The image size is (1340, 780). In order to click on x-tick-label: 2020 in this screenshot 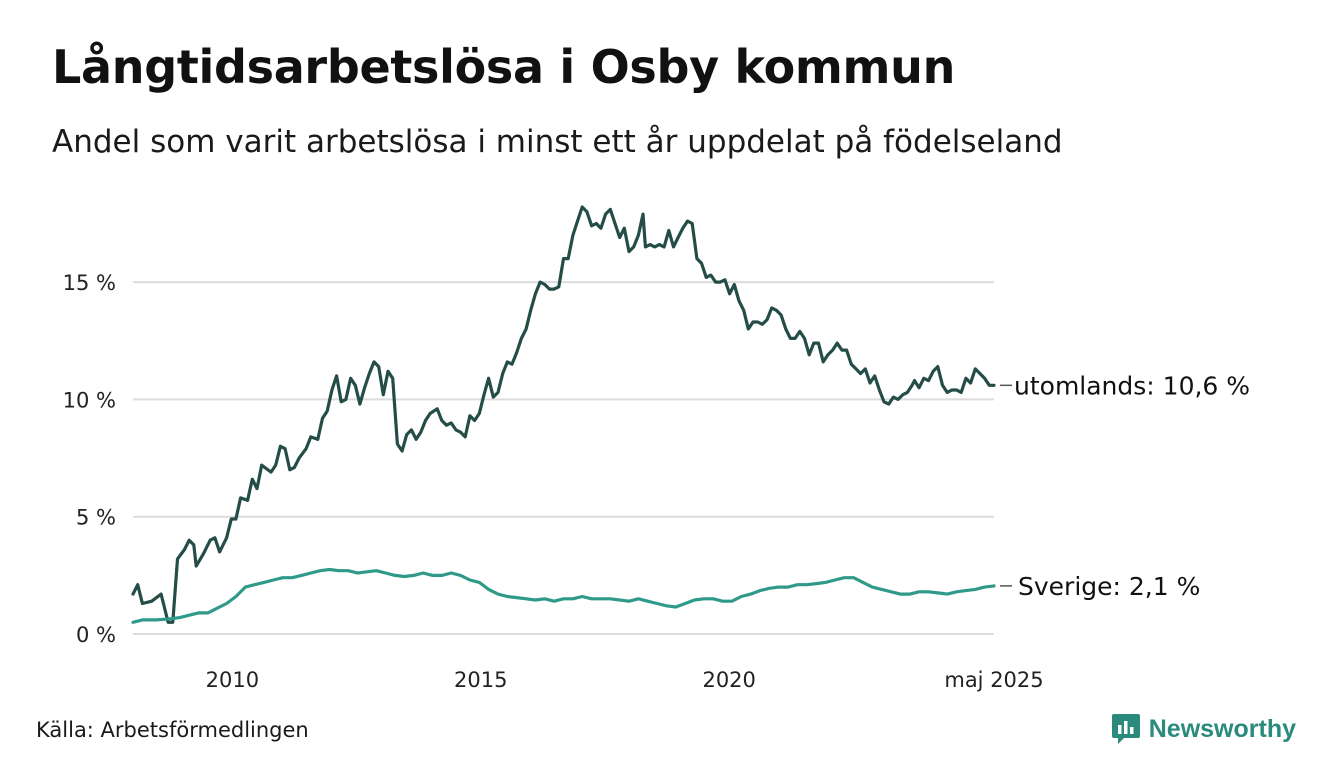, I will do `click(728, 680)`.